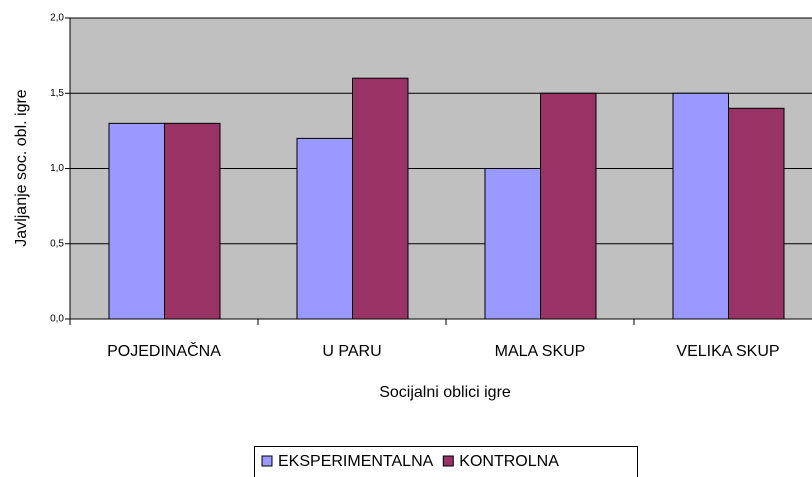 The height and width of the screenshot is (477, 812). Describe the element at coordinates (57, 243) in the screenshot. I see `y-tick-label: 0,5` at that location.